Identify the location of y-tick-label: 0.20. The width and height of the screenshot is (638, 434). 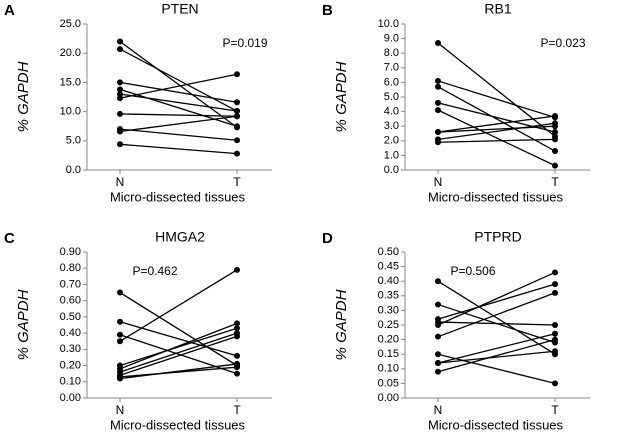
(70, 365).